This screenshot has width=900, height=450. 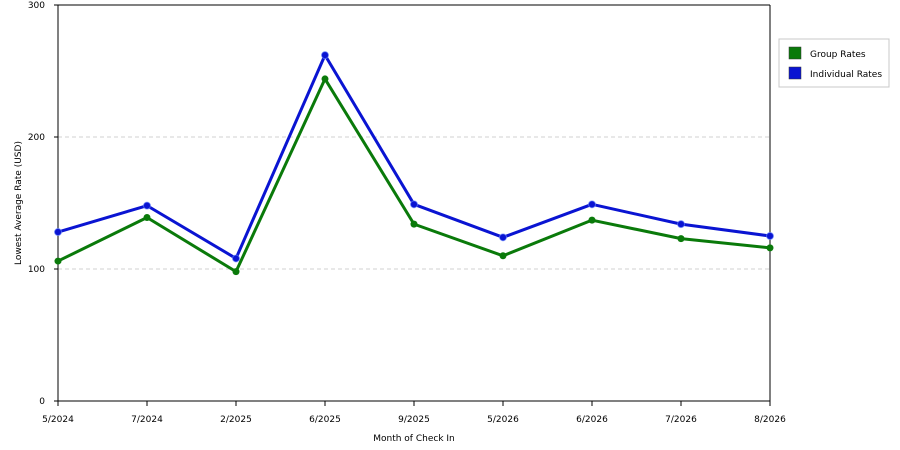 What do you see at coordinates (42, 402) in the screenshot?
I see `y-tick-label: 0` at bounding box center [42, 402].